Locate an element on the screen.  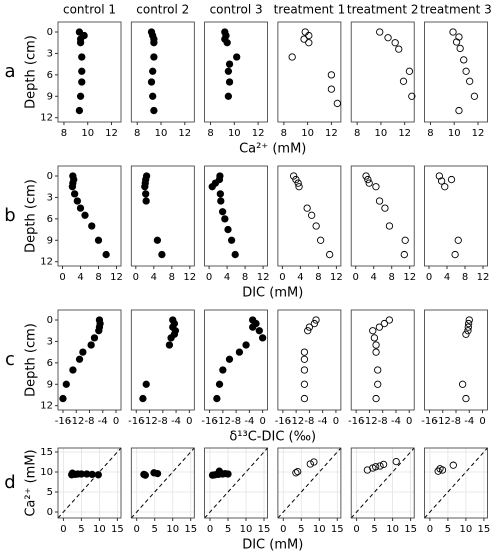
column-title: control 2 is located at coordinates (162, 10).